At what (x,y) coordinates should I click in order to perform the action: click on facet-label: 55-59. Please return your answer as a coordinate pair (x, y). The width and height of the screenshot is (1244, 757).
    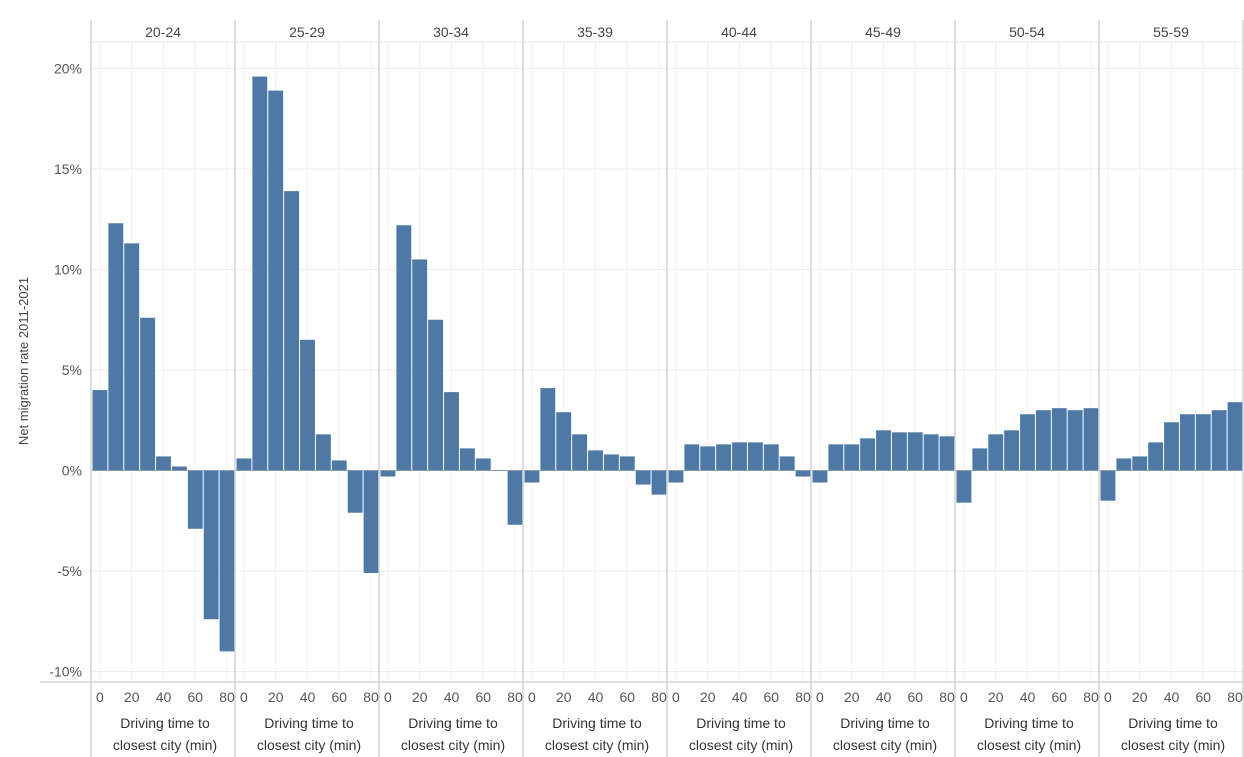
    Looking at the image, I should click on (1171, 32).